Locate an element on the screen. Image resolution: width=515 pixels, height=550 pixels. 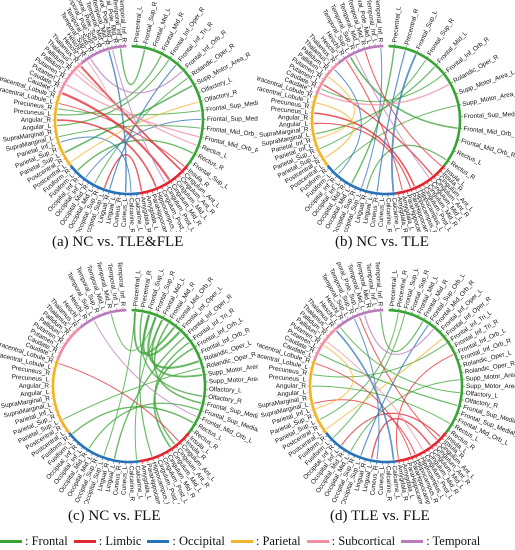
region-label: Cuneus_R is located at coordinates (117, 480).